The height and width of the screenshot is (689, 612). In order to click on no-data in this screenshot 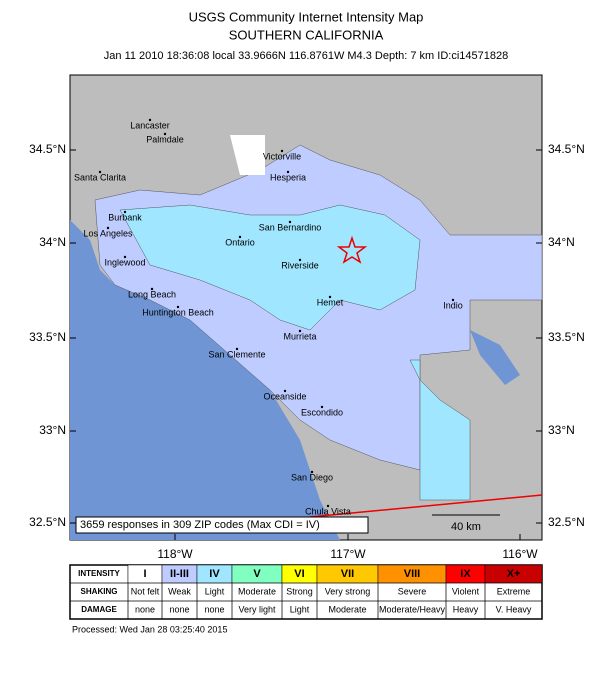, I will do `click(247, 155)`.